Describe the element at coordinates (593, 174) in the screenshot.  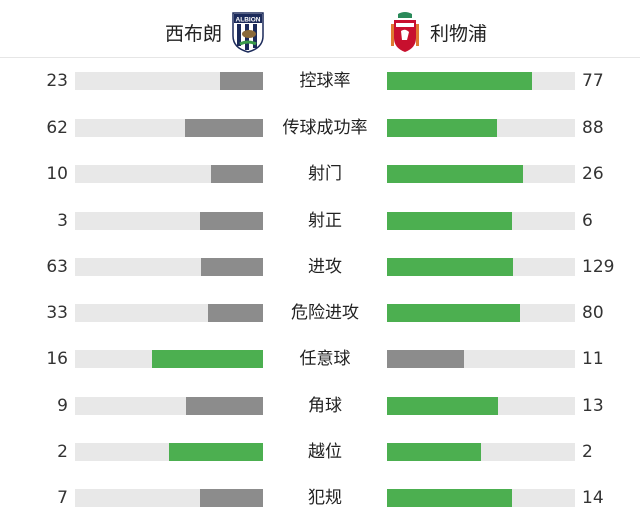
I see `away-value: 26` at that location.